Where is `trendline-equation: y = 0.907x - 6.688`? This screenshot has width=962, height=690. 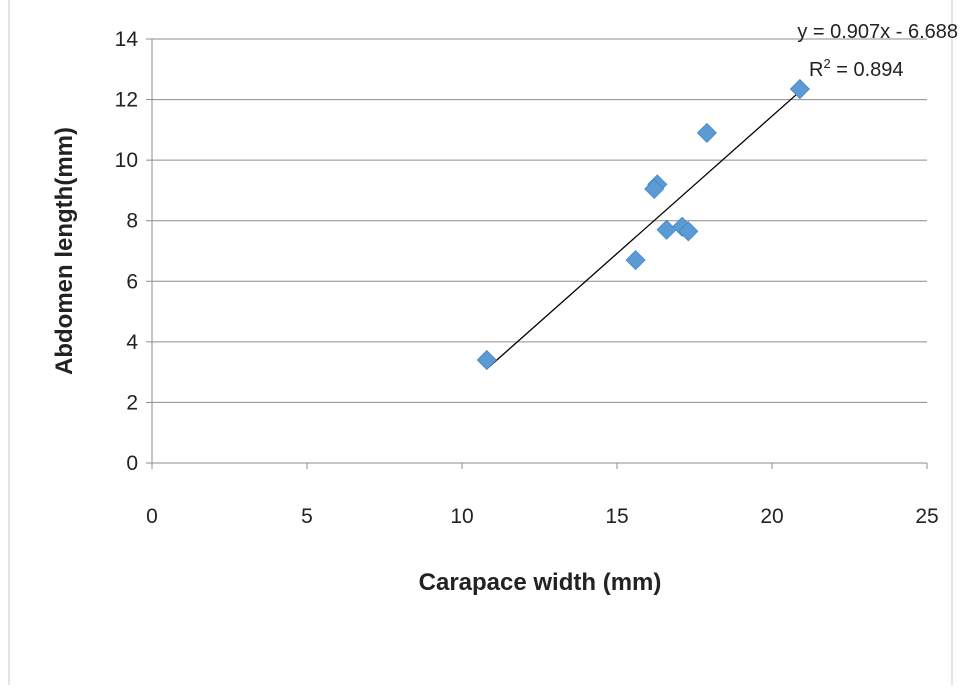 trendline-equation: y = 0.907x - 6.688 is located at coordinates (877, 32).